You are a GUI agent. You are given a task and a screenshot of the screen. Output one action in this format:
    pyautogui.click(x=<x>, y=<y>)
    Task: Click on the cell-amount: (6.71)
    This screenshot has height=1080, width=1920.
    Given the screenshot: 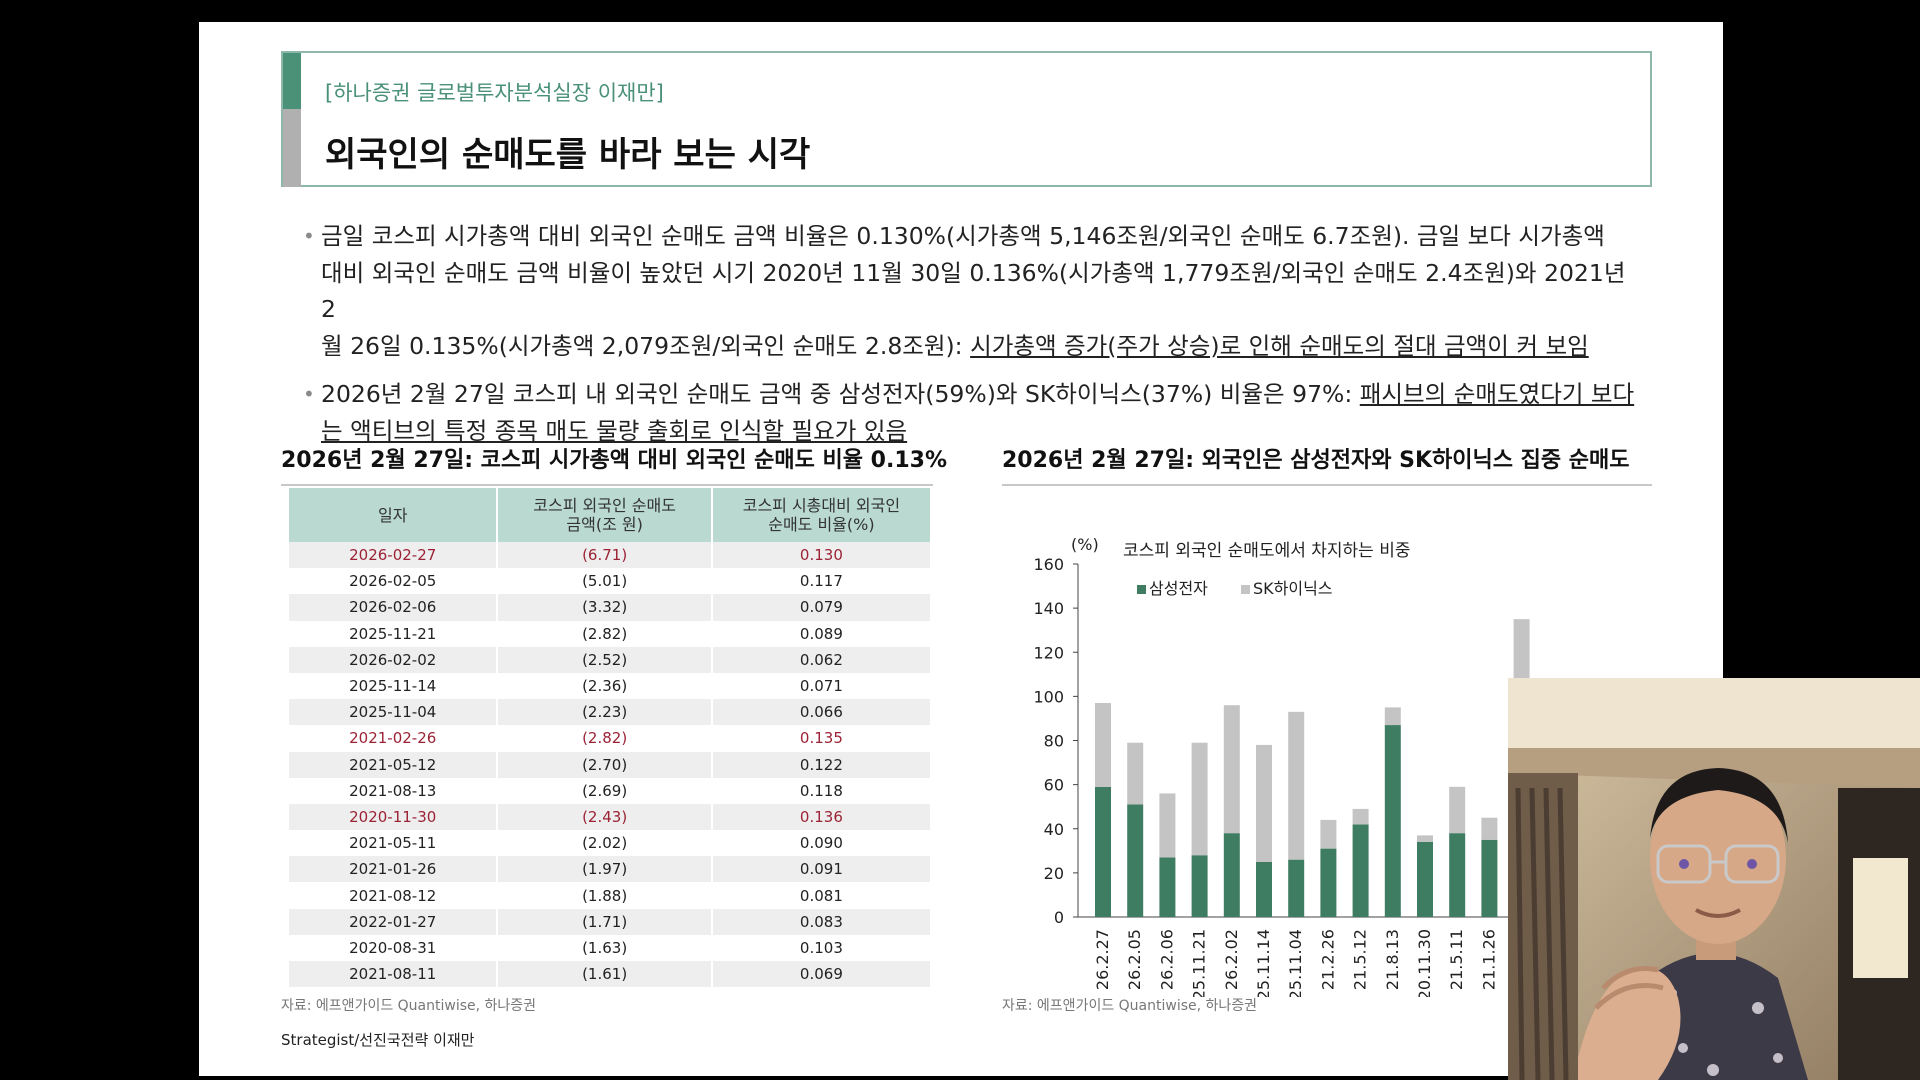 What is the action you would take?
    pyautogui.click(x=604, y=555)
    